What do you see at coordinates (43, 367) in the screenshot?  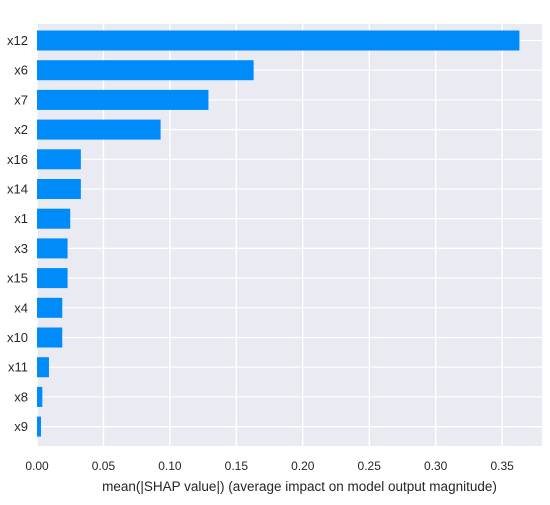 I see `bar-x11` at bounding box center [43, 367].